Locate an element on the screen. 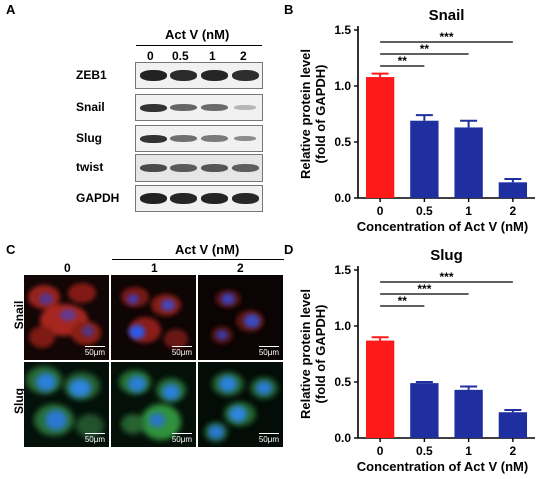  blot-strip-slug is located at coordinates (199, 138).